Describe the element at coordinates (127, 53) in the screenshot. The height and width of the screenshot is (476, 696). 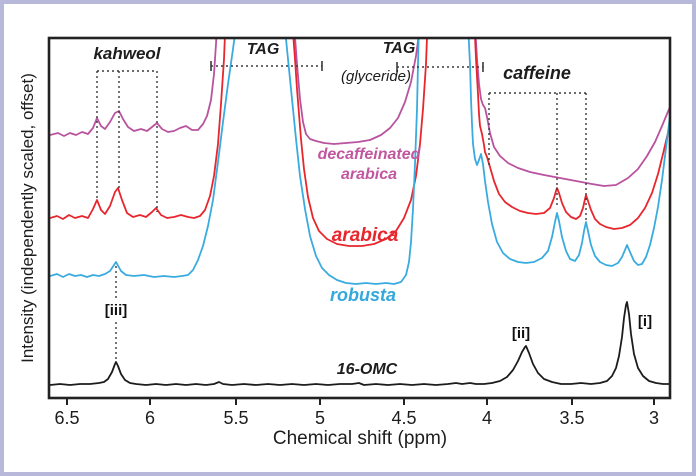
I see `annotation-kahweol: kahweol` at that location.